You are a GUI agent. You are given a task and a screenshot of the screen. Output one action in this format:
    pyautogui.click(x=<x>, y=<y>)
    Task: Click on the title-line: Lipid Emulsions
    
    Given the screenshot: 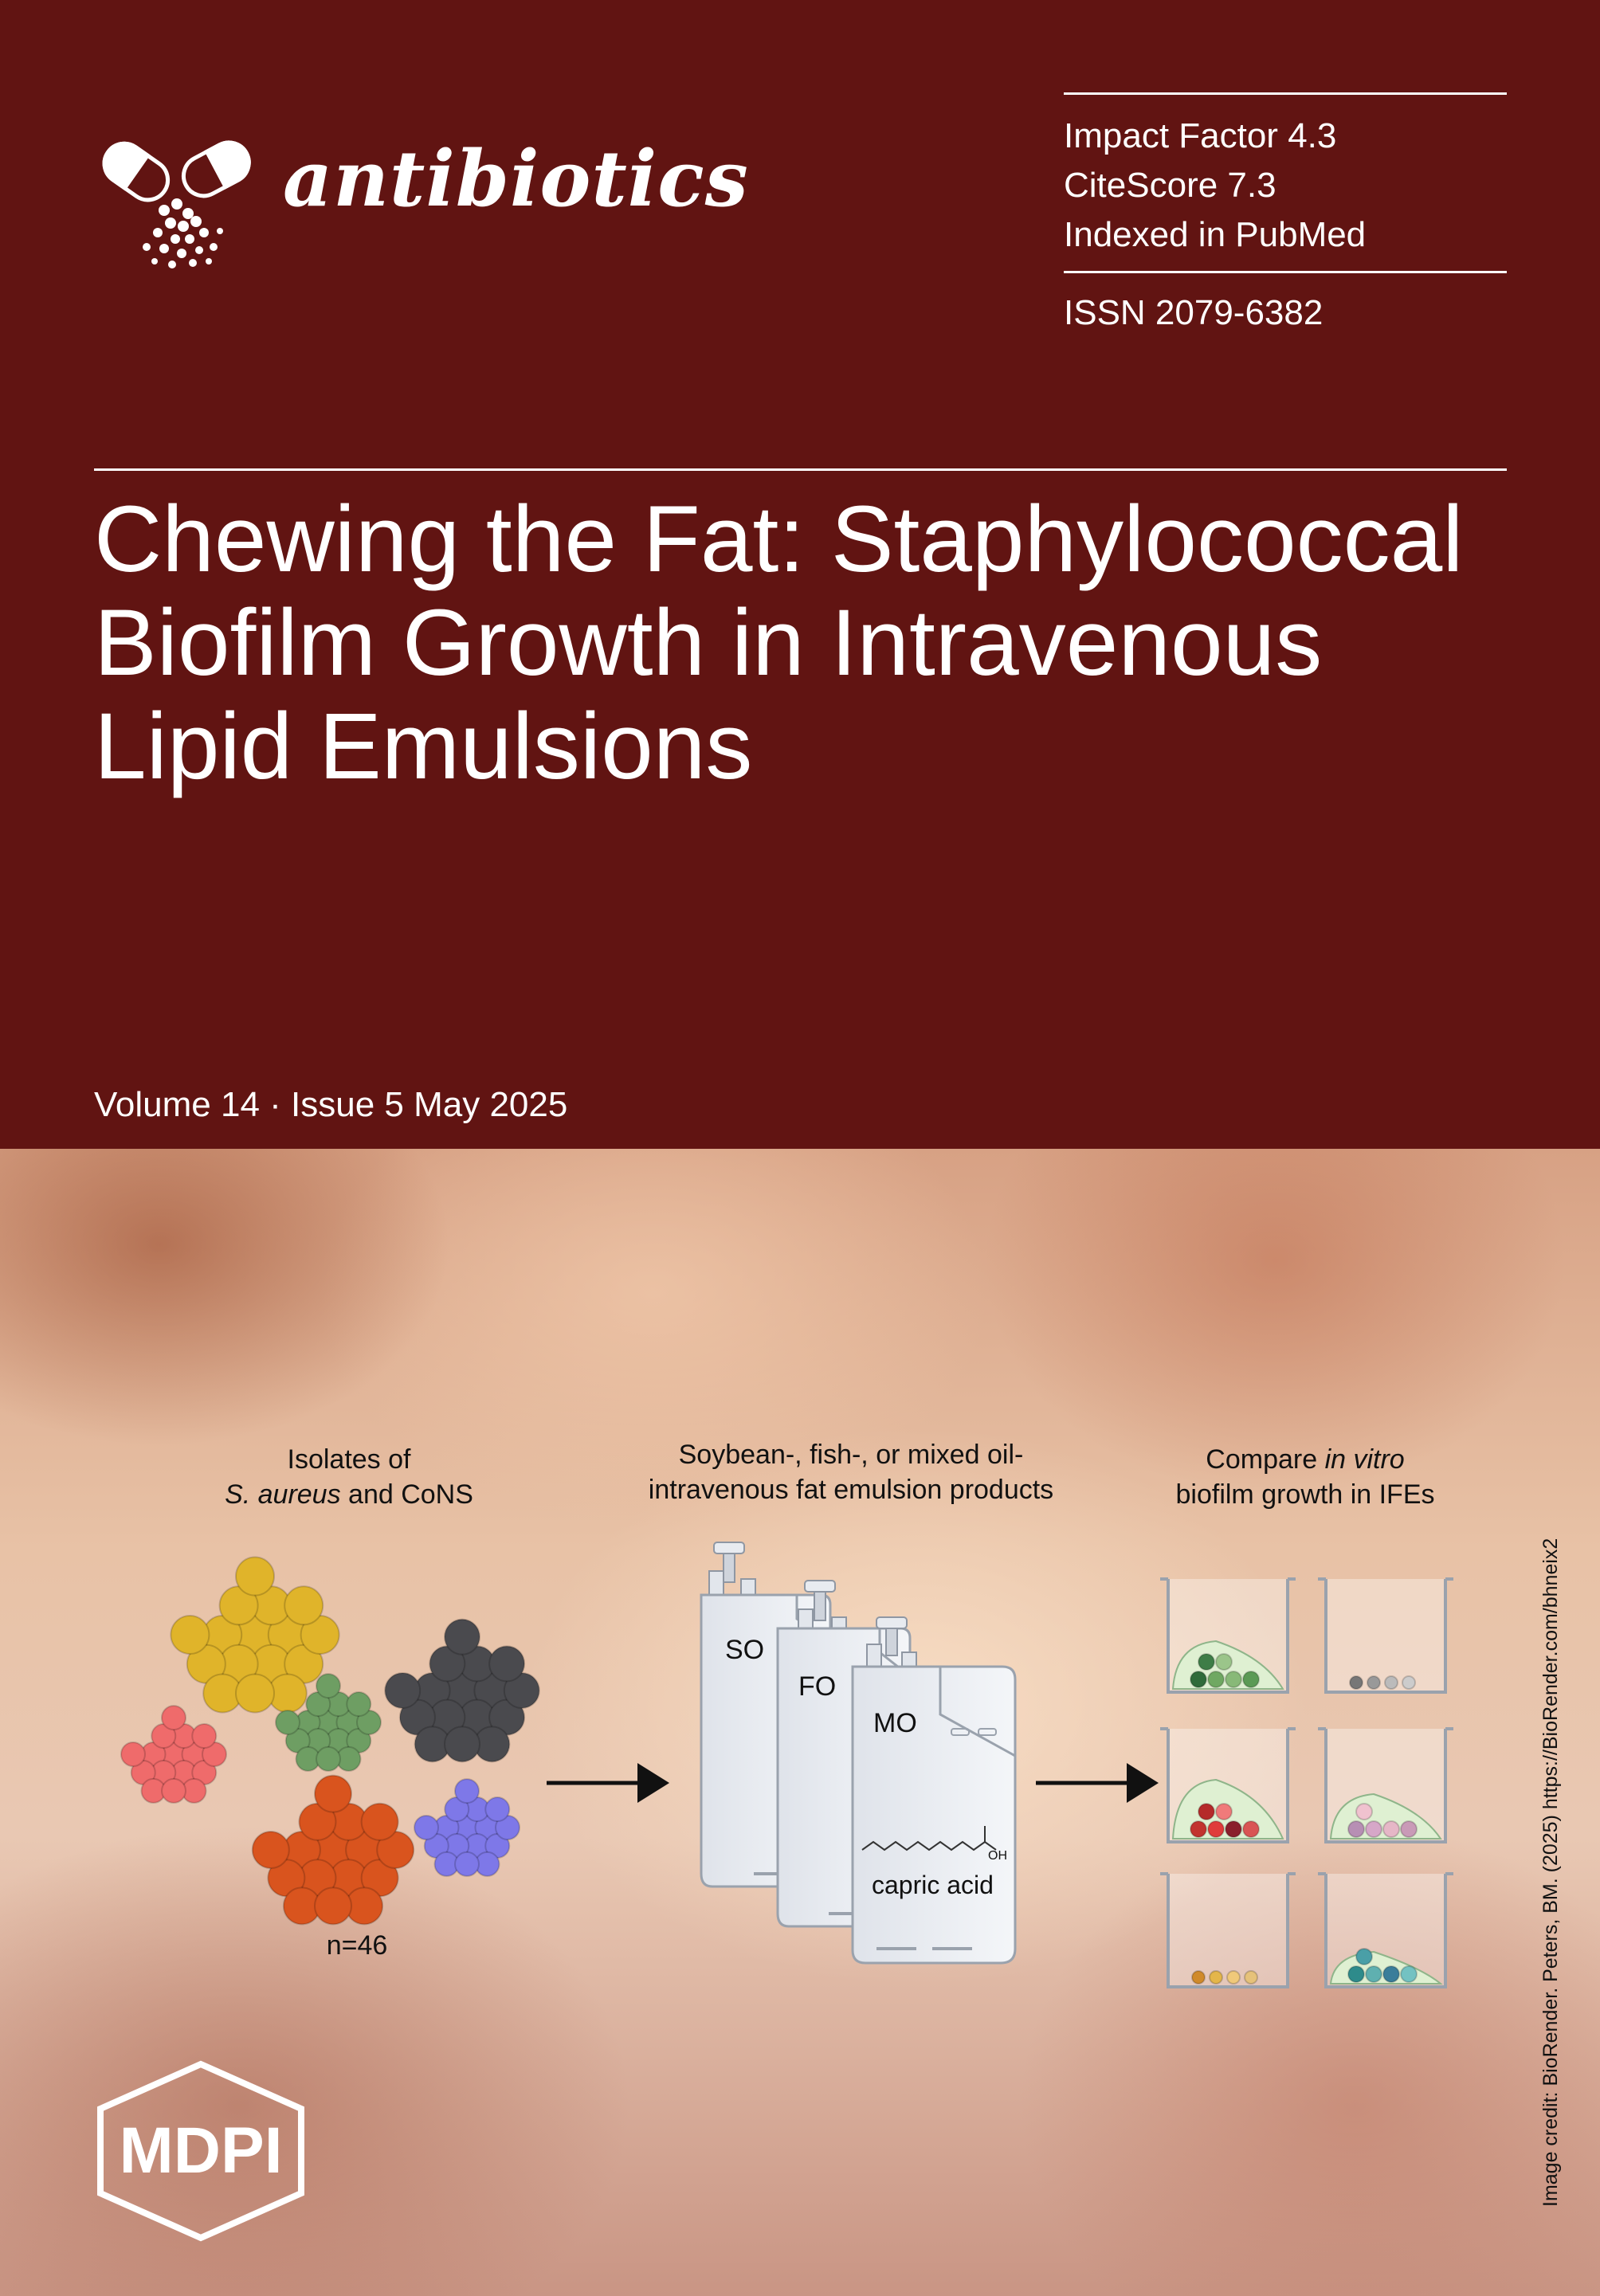 What is the action you would take?
    pyautogui.click(x=423, y=747)
    